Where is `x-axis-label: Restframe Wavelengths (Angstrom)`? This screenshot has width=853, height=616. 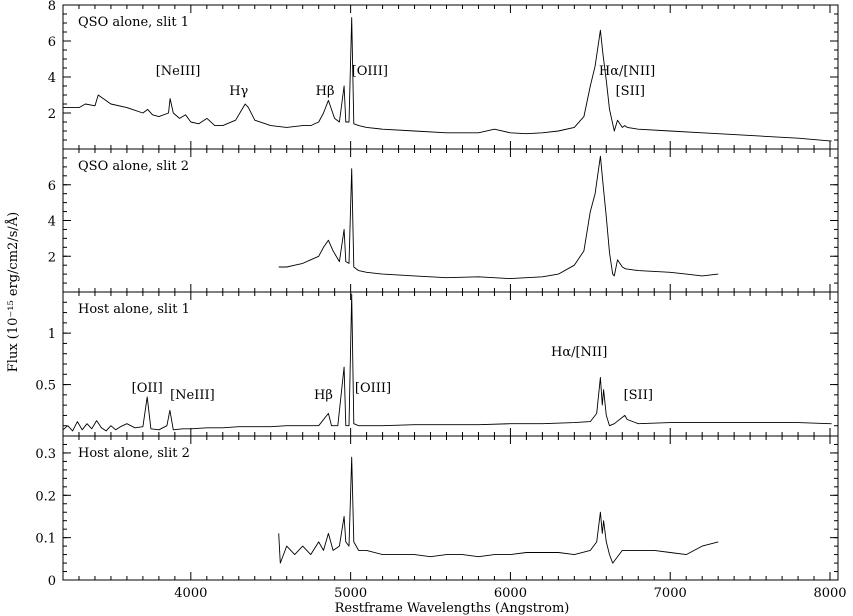 x-axis-label: Restframe Wavelengths (Angstrom) is located at coordinates (452, 608).